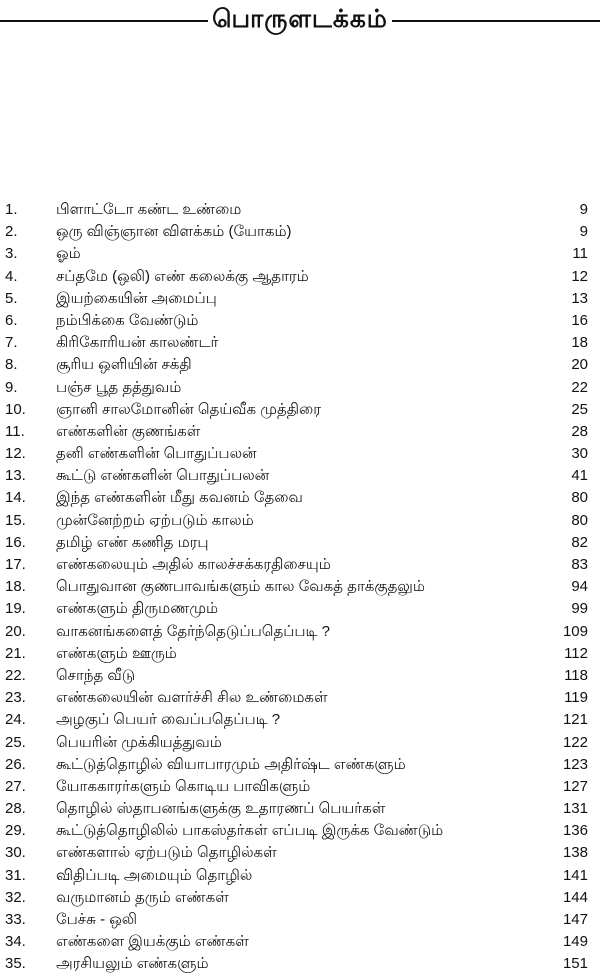  I want to click on entry-title: விதிப்படி அமையும் தொழில், so click(154, 875).